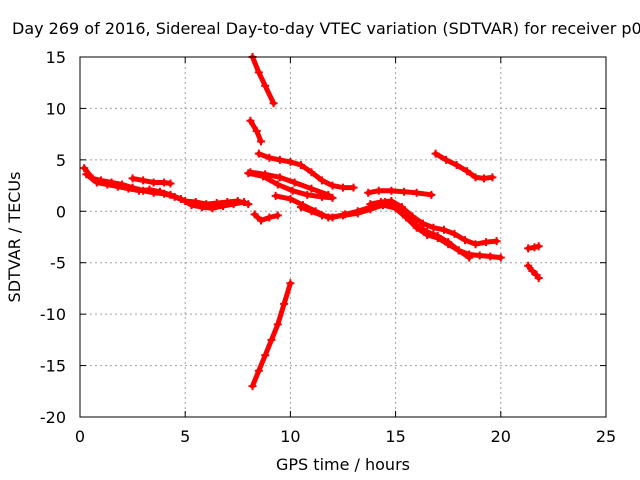  I want to click on y-axis-label: SDTVAR / TECUs, so click(14, 237).